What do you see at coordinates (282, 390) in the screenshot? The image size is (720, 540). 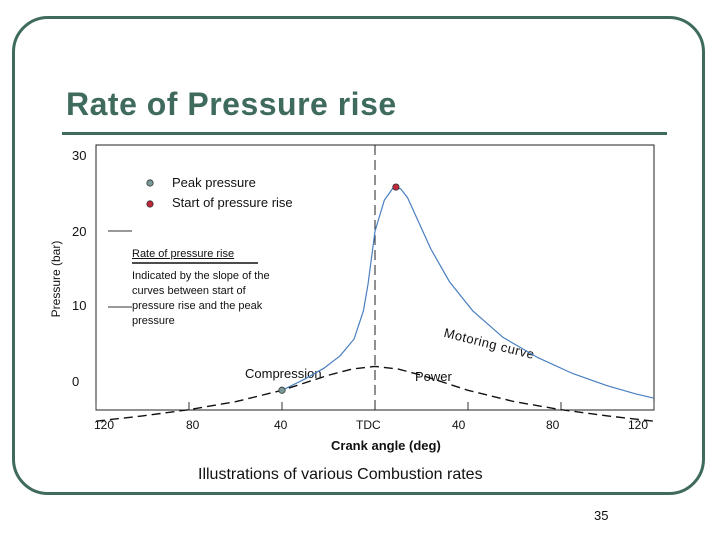 I see `start-of-rise-point` at bounding box center [282, 390].